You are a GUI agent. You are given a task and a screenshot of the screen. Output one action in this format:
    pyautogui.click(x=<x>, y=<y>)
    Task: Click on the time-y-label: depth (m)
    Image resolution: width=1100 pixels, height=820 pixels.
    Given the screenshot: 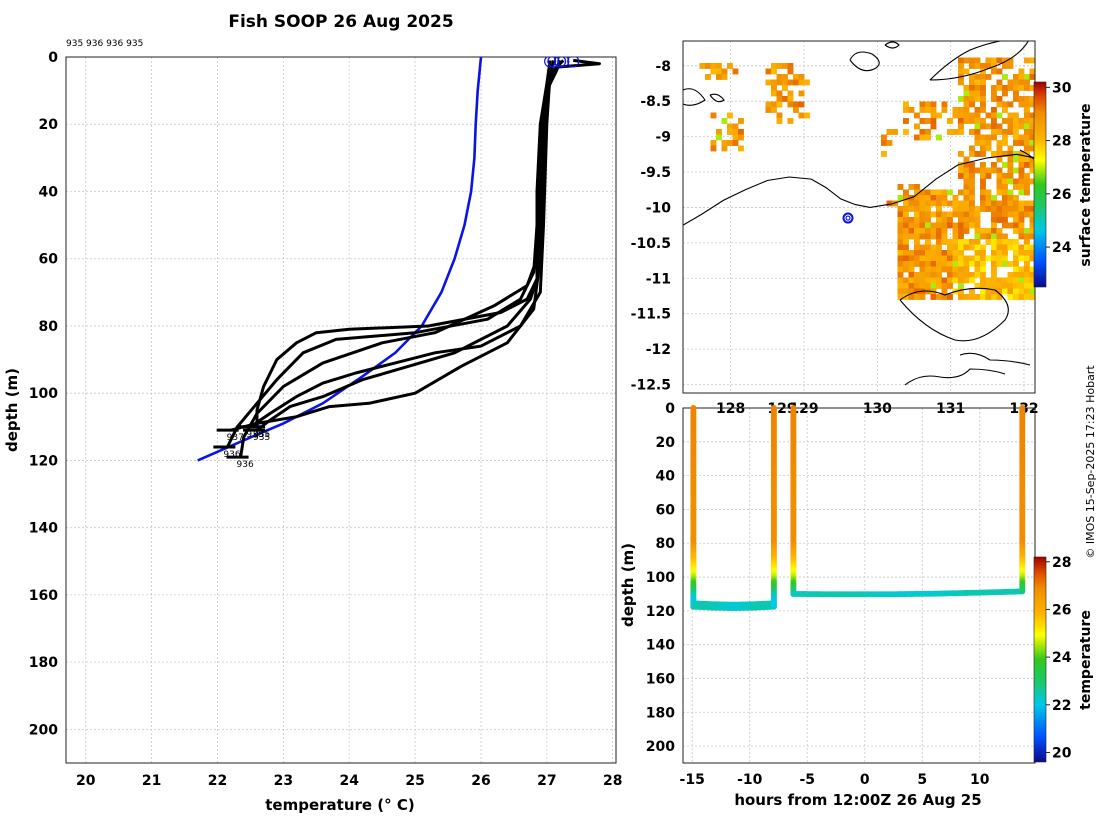 What is the action you would take?
    pyautogui.click(x=628, y=585)
    